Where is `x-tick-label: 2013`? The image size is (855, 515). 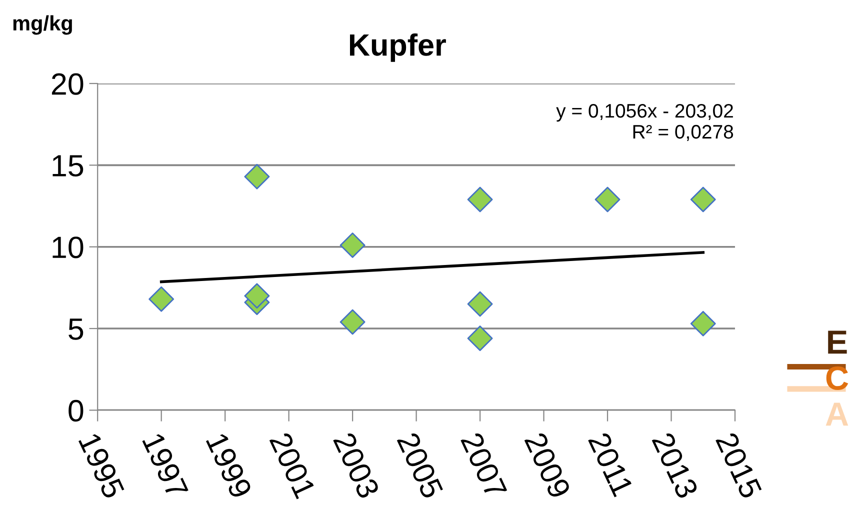 x-tick-label: 2013 is located at coordinates (675, 465).